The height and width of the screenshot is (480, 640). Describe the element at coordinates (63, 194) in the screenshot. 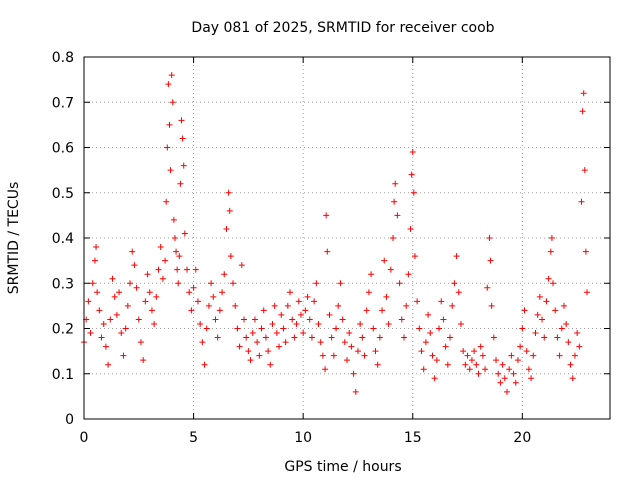

I see `y-tick-label: 0.5` at that location.